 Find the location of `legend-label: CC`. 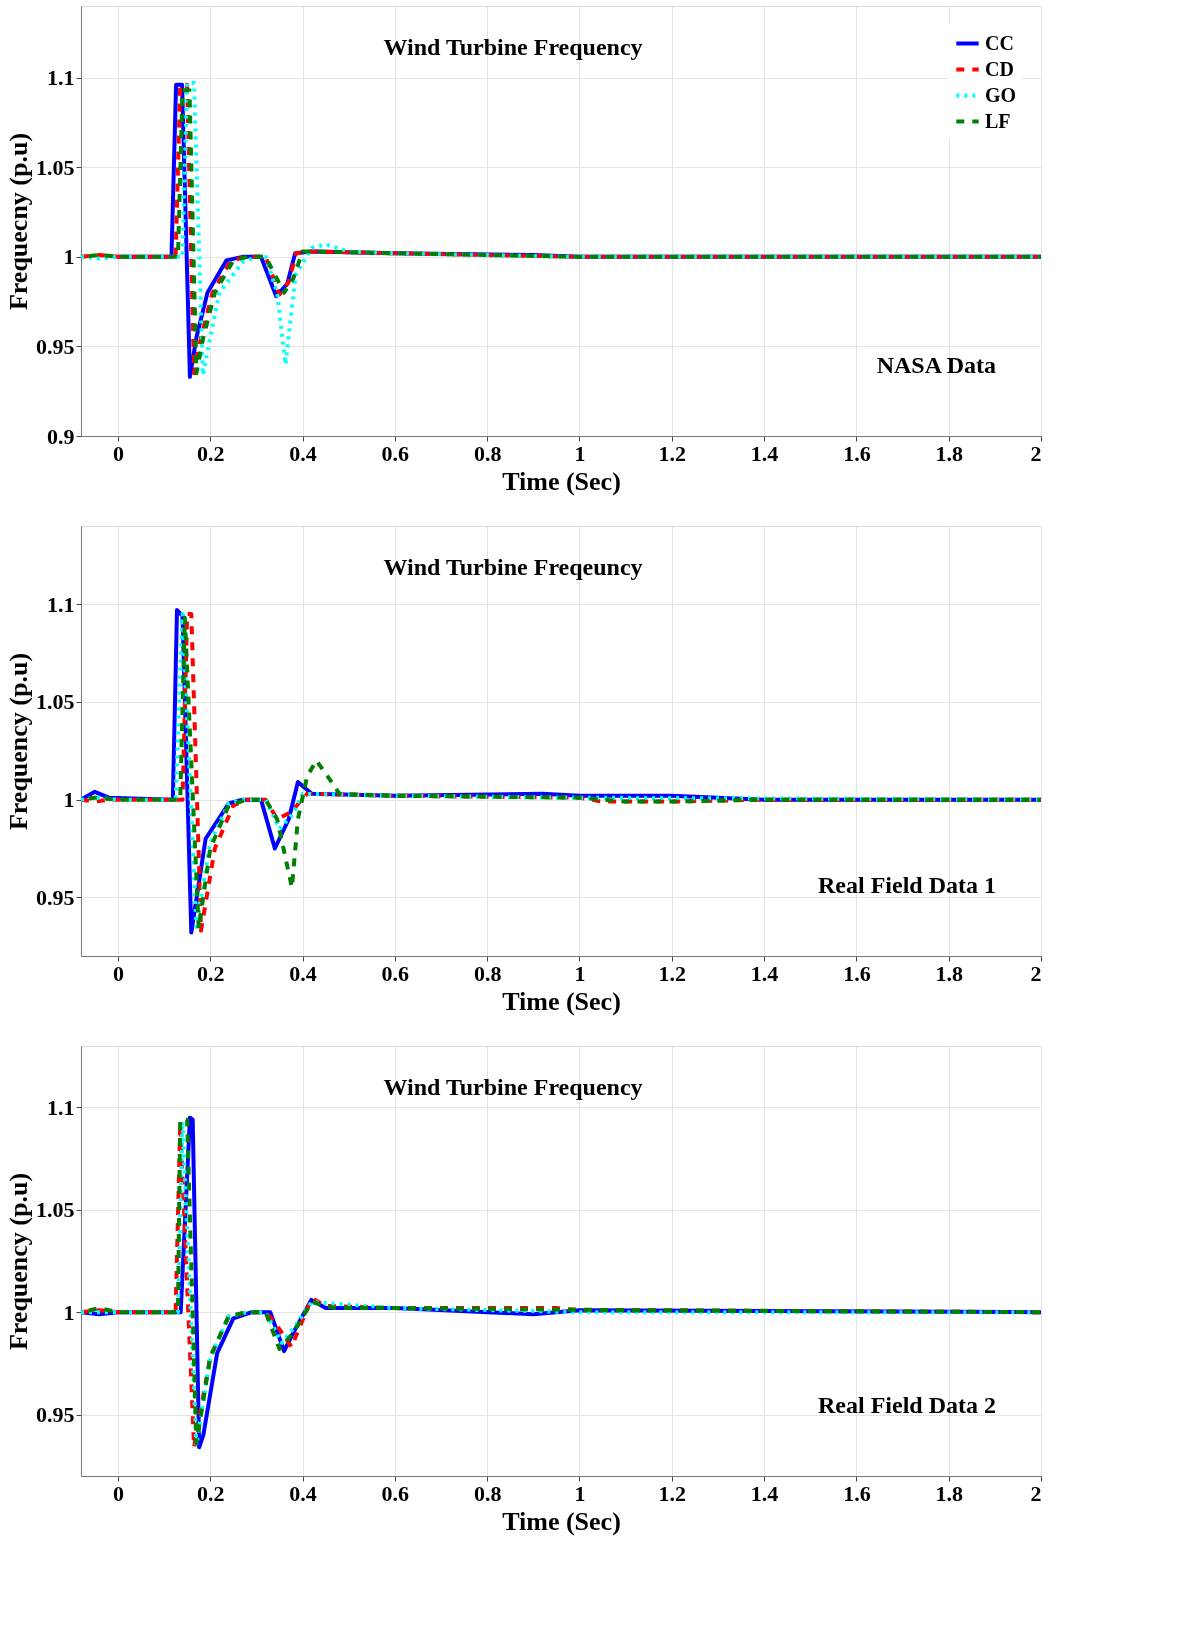

legend-label: CC is located at coordinates (999, 42).